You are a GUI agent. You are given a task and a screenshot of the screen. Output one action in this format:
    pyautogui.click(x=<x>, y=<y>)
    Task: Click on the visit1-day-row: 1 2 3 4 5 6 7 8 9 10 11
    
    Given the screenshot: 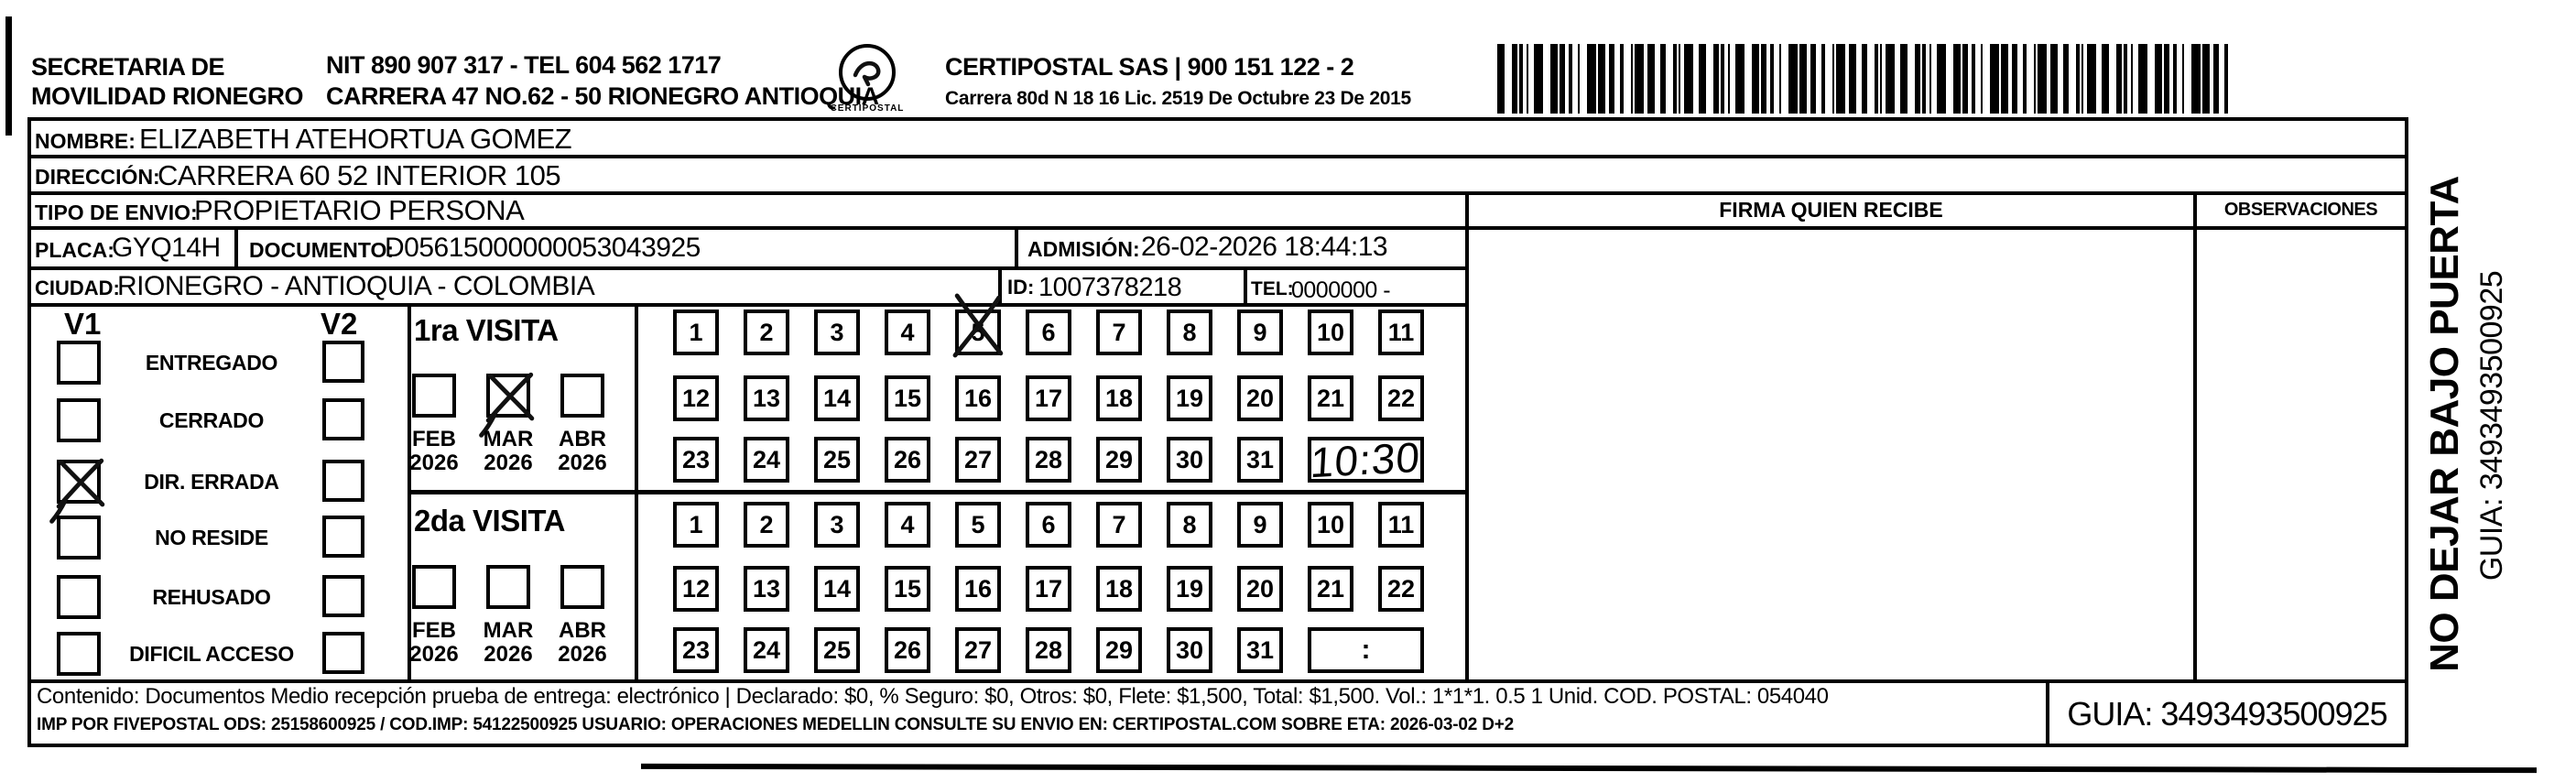 What is the action you would take?
    pyautogui.click(x=1048, y=325)
    